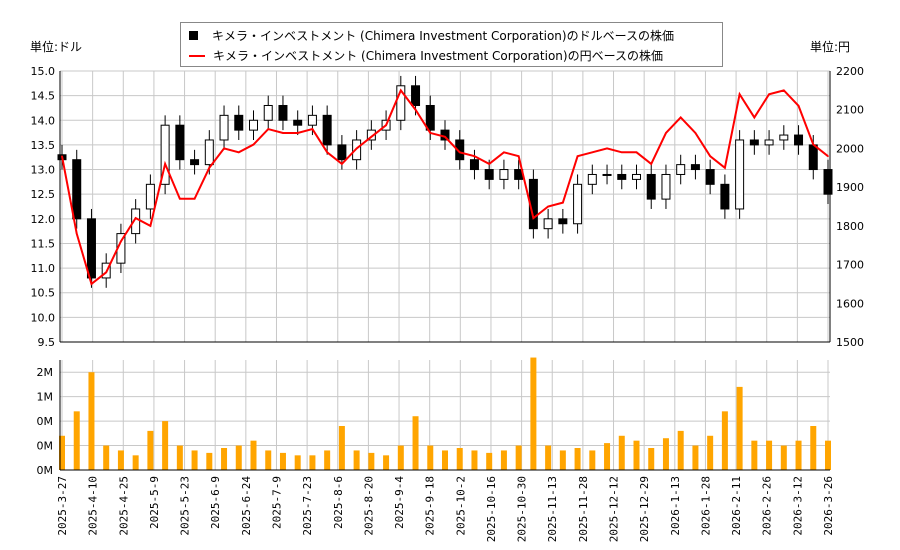 This screenshot has width=900, height=550. I want to click on x-tick-label: 2026-3-26, so click(828, 506).